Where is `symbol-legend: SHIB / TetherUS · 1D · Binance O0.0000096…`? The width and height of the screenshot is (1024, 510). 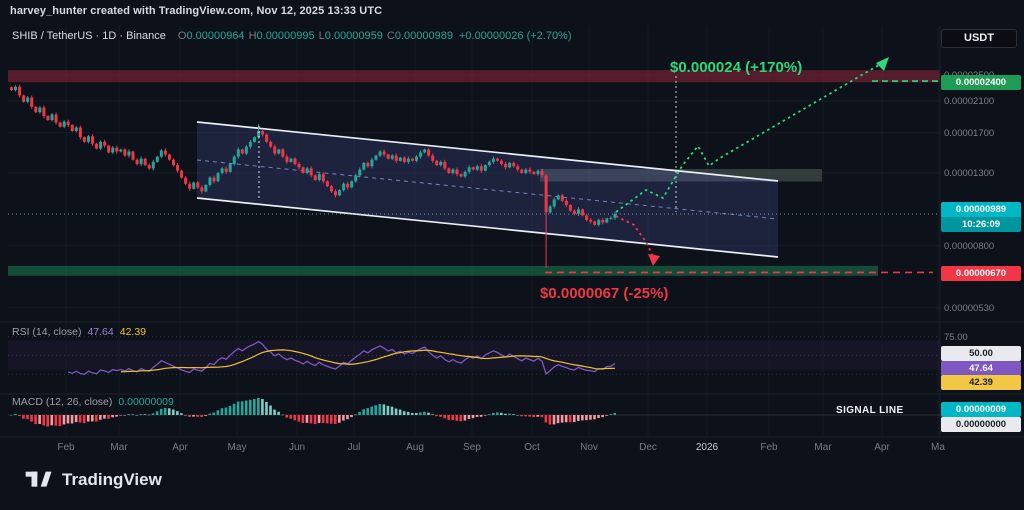
symbol-legend: SHIB / TetherUS · 1D · Binance O0.0000096… is located at coordinates (292, 36).